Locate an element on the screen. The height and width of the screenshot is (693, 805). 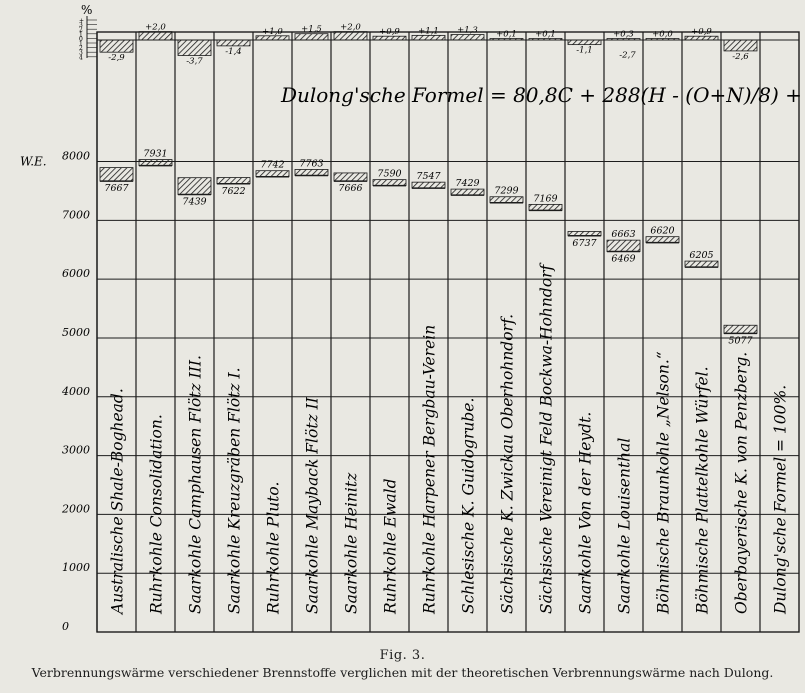
percent-tick-label: 4 is located at coordinates (81, 57).